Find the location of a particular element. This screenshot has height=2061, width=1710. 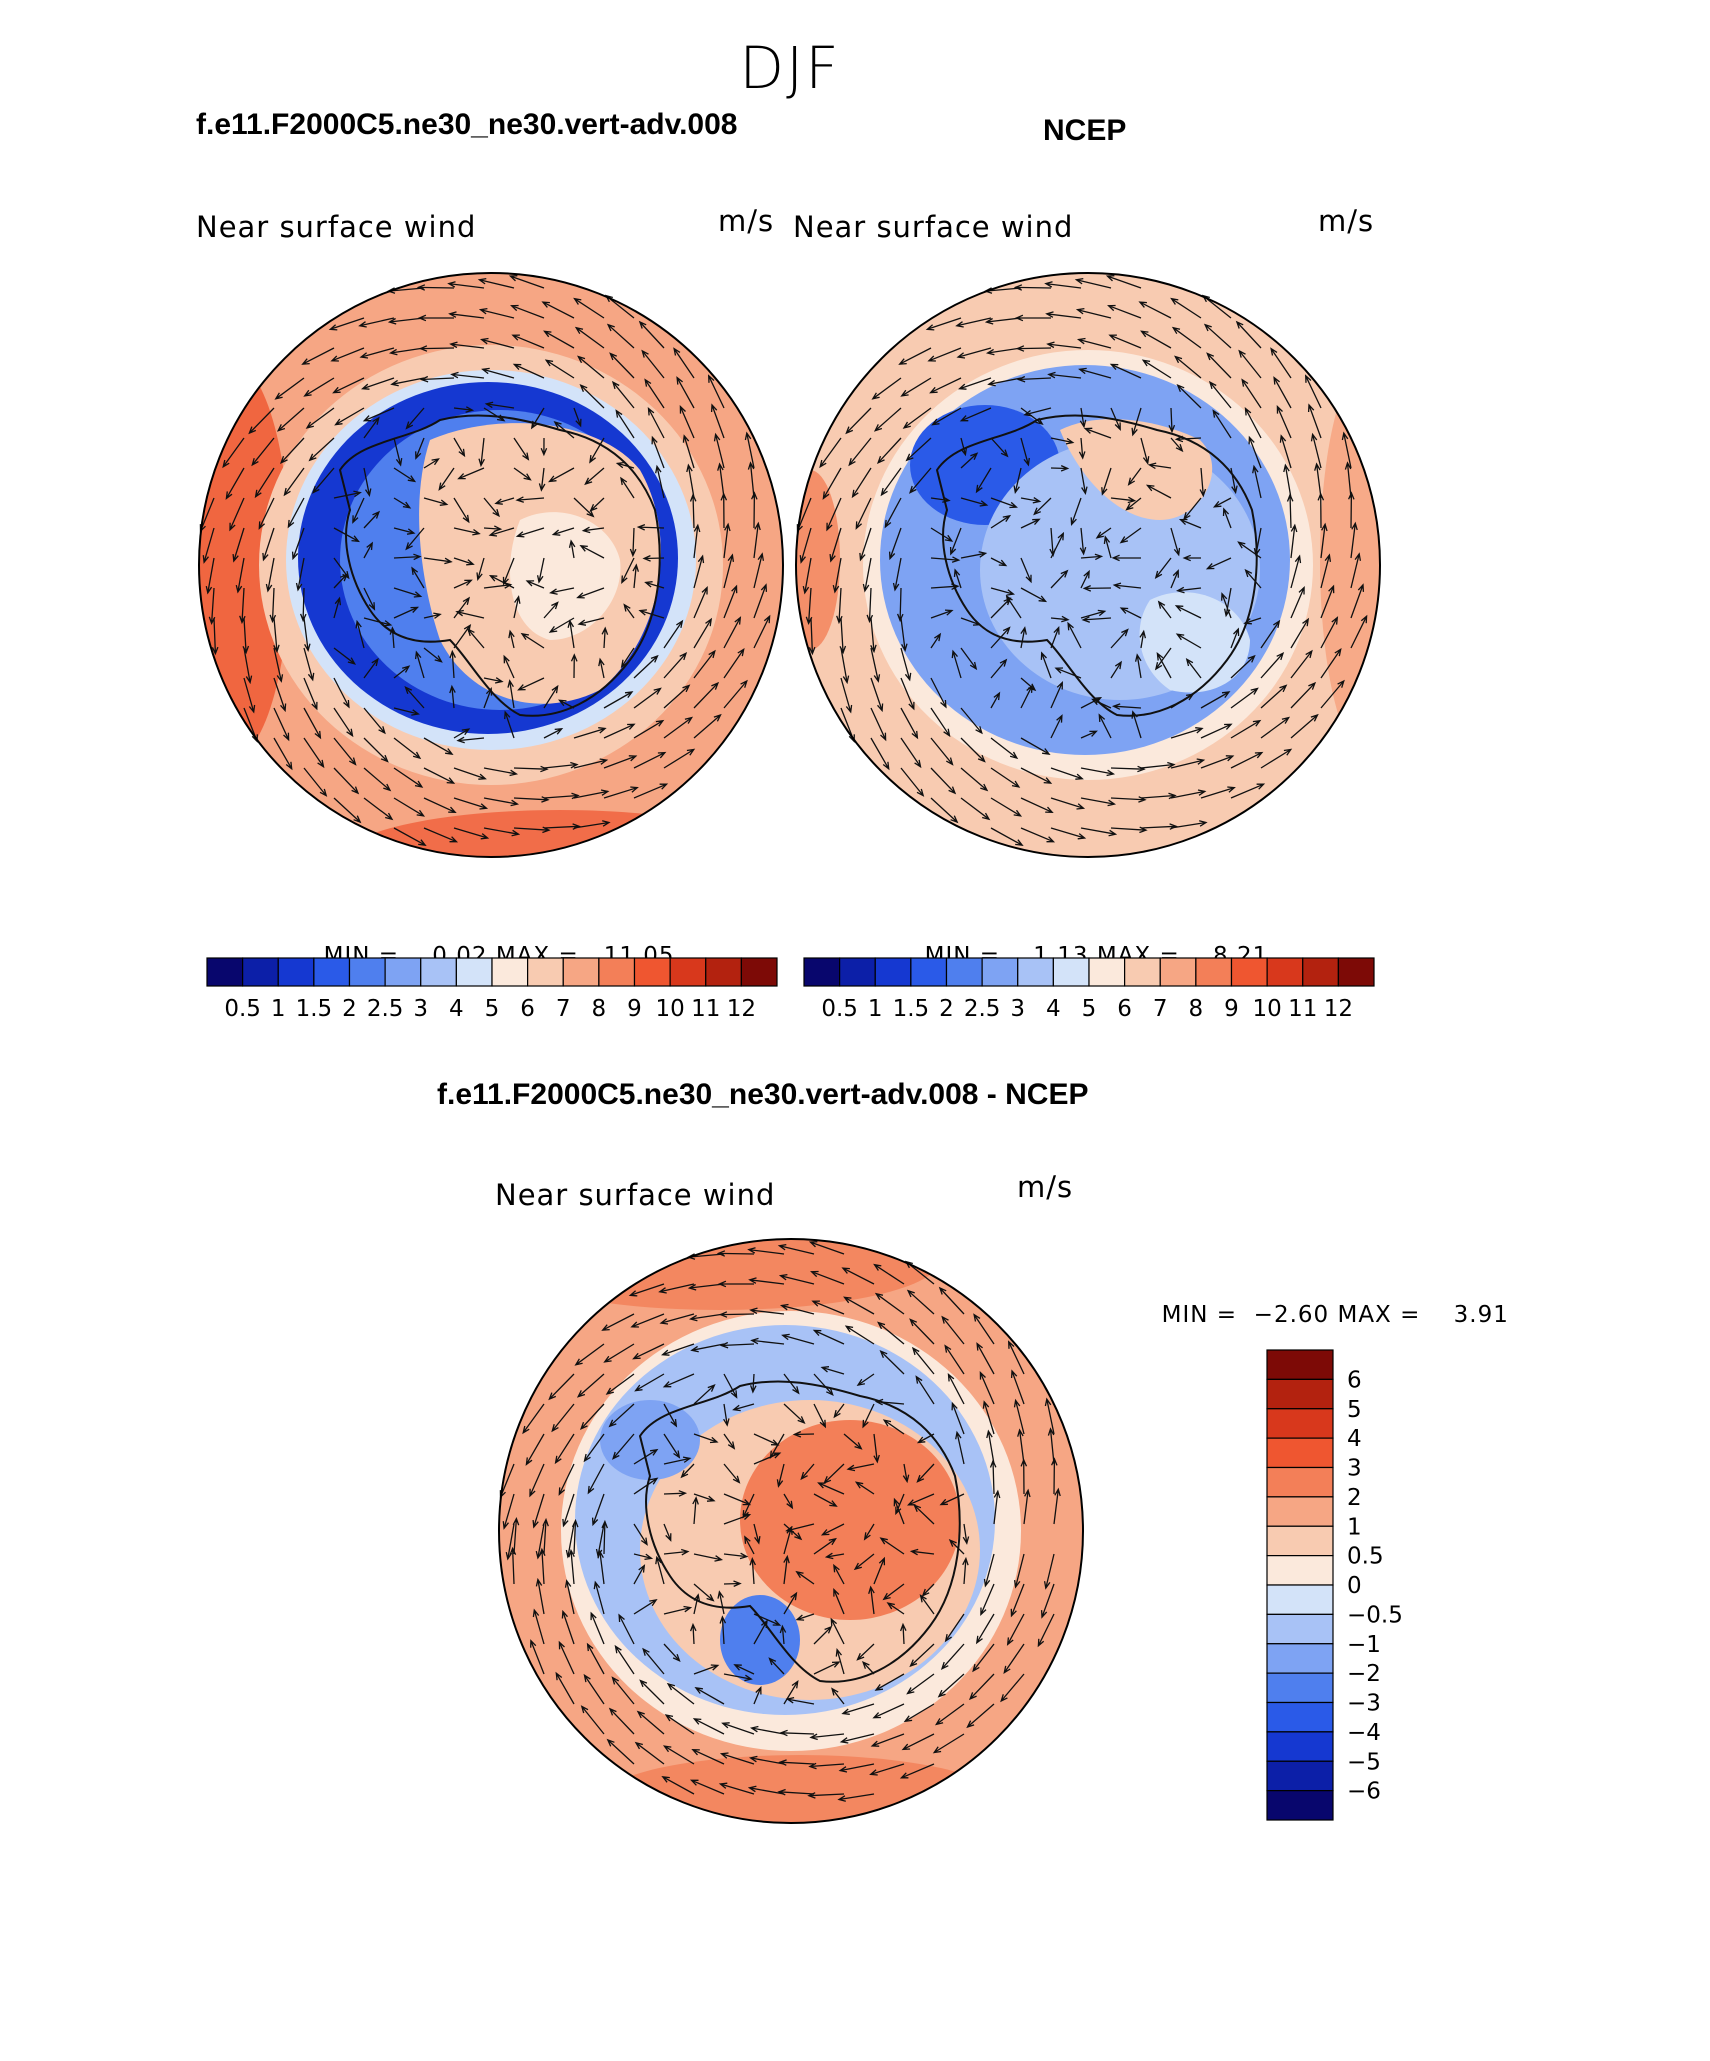

panel1-colorbar-tick-label: 10 is located at coordinates (669, 1009).